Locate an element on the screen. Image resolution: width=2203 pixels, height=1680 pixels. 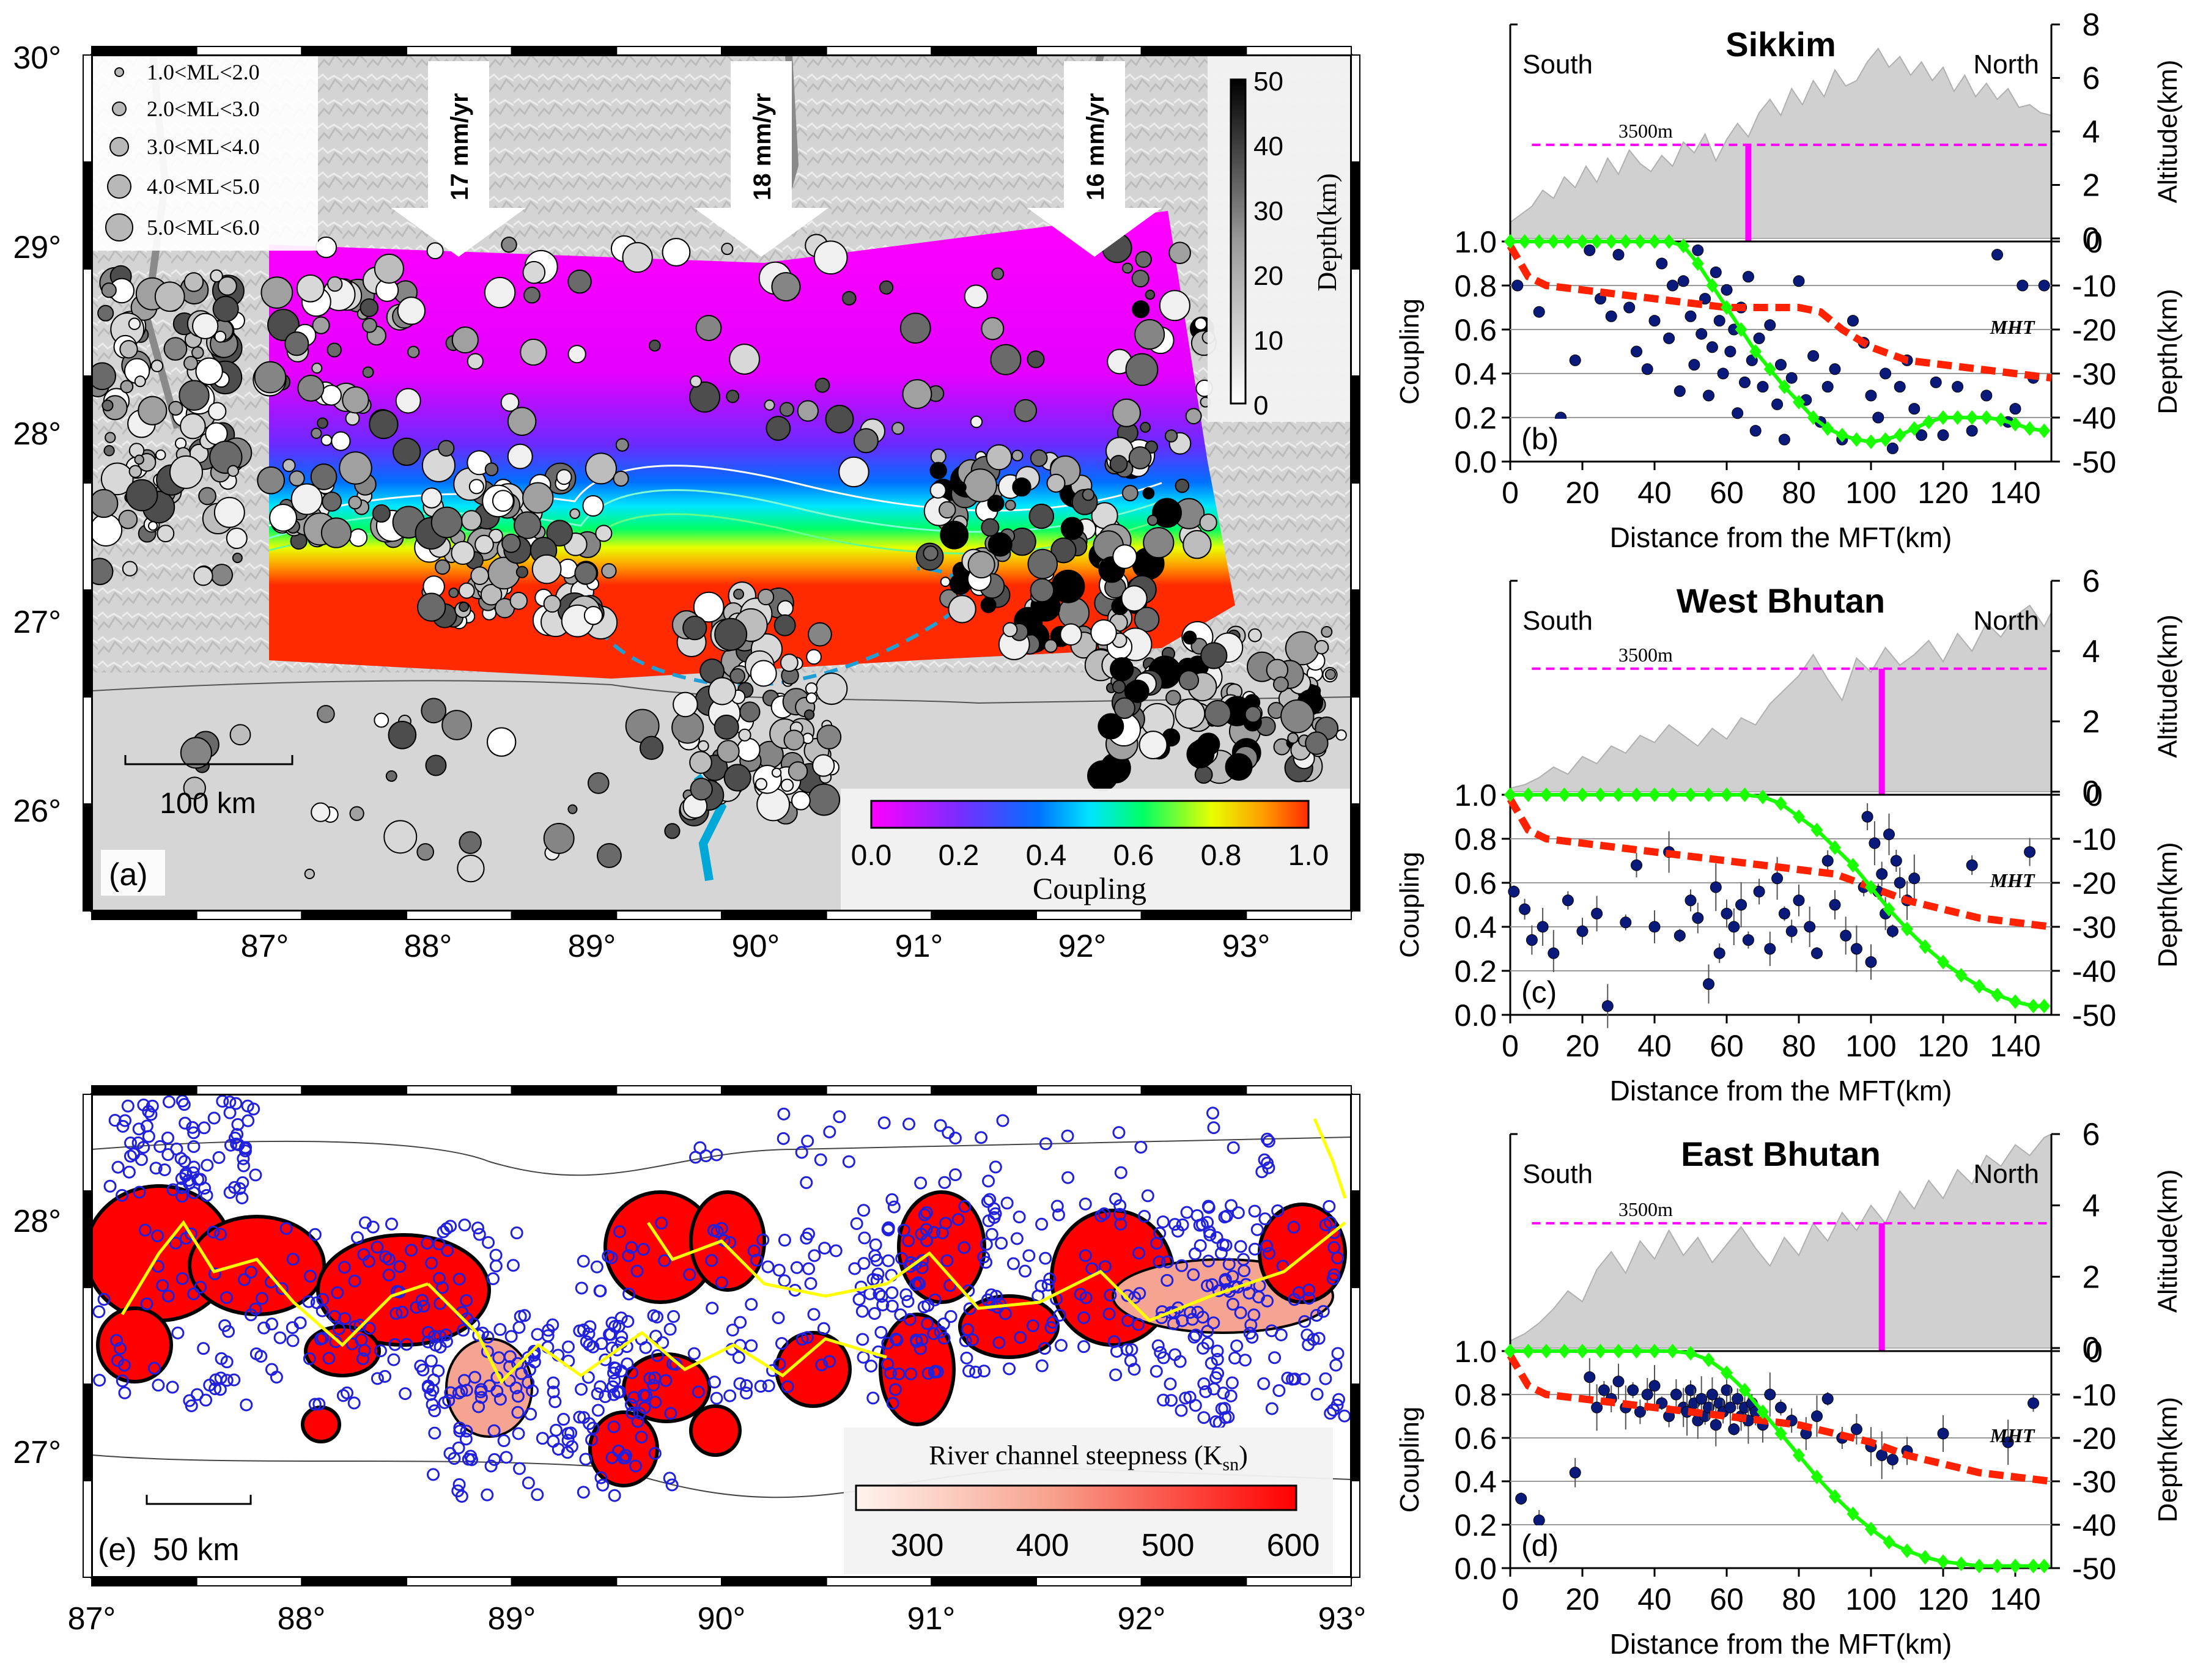
threshold-label: 3500m is located at coordinates (1645, 131).